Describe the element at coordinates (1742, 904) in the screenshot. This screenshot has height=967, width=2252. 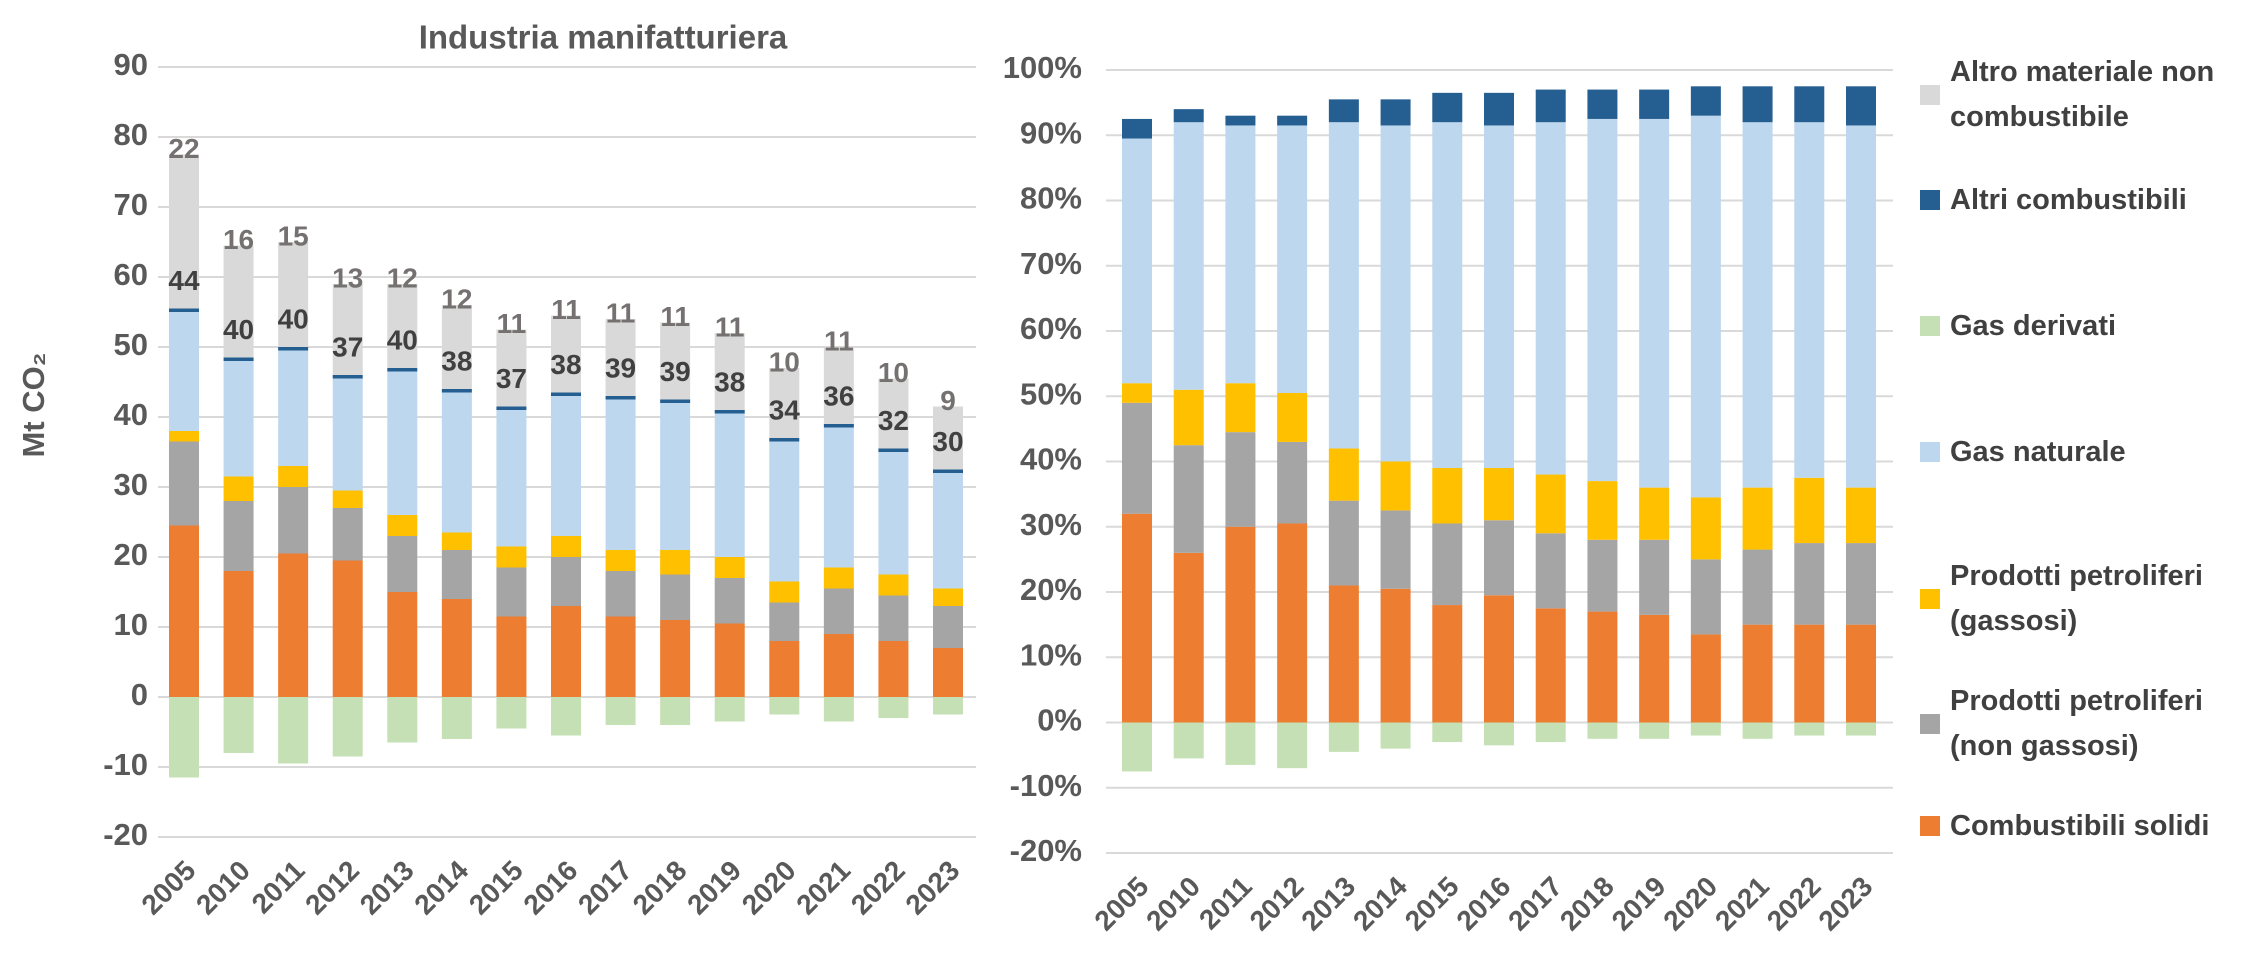
I see `x-tick-label: 2021` at that location.